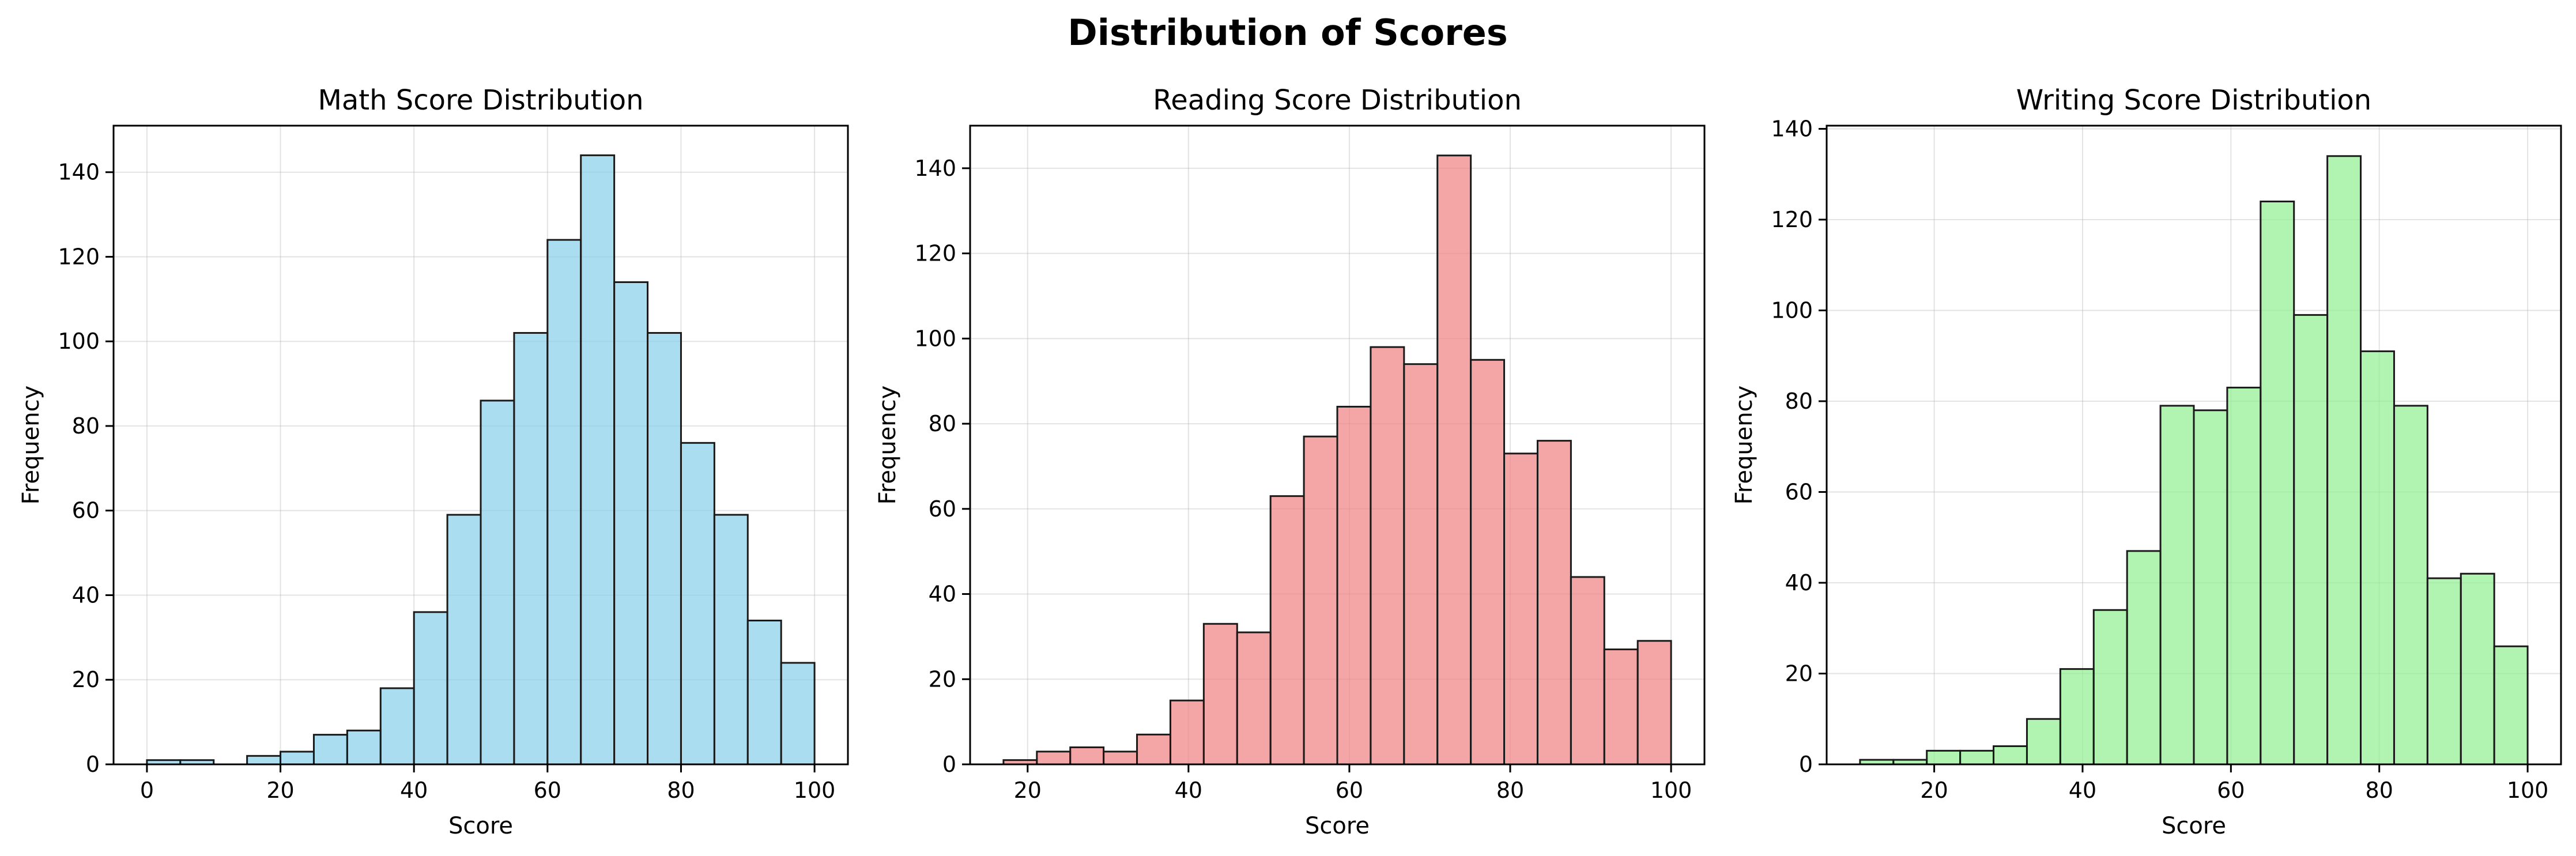 This screenshot has height=856, width=2576. I want to click on chart-title: Writing Score Distribution, so click(2193, 100).